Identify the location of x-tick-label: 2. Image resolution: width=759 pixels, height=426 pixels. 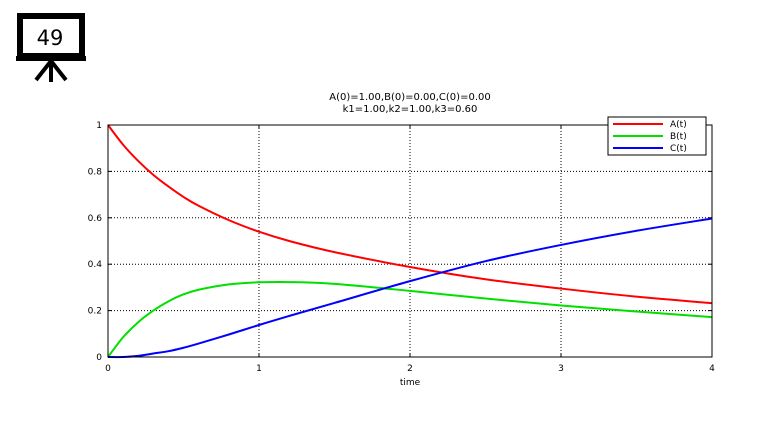
(410, 369).